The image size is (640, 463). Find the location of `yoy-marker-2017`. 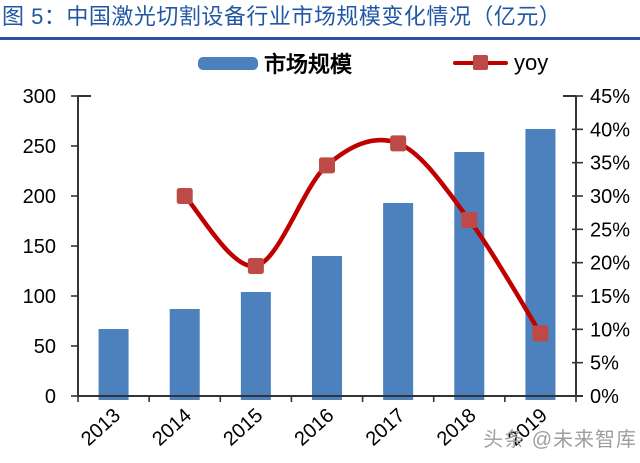

yoy-marker-2017 is located at coordinates (398, 143).